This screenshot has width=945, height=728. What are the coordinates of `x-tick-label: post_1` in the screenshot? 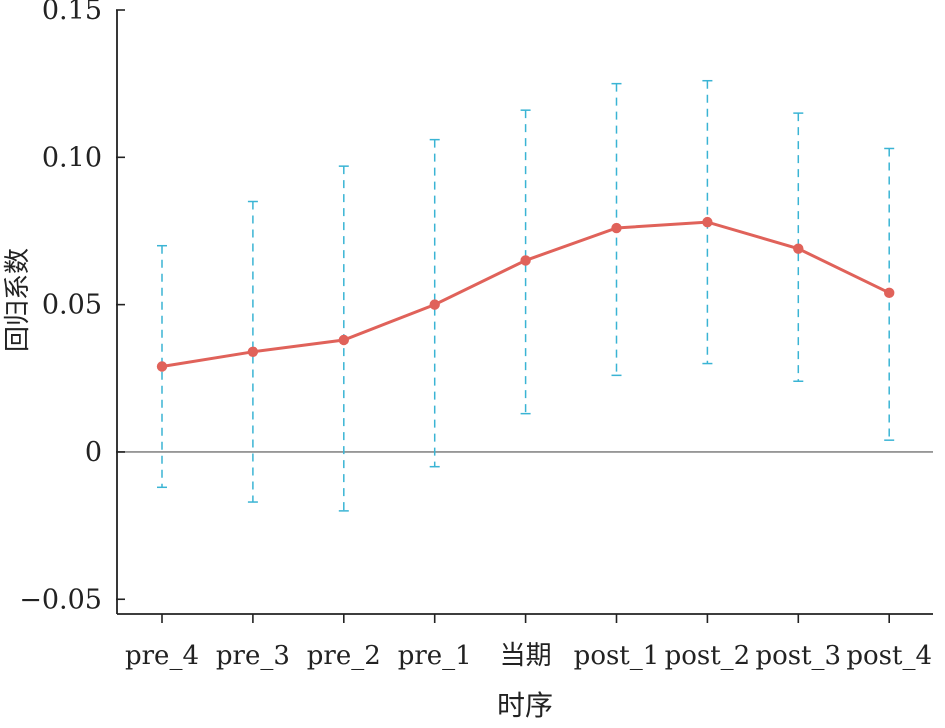 It's located at (617, 656).